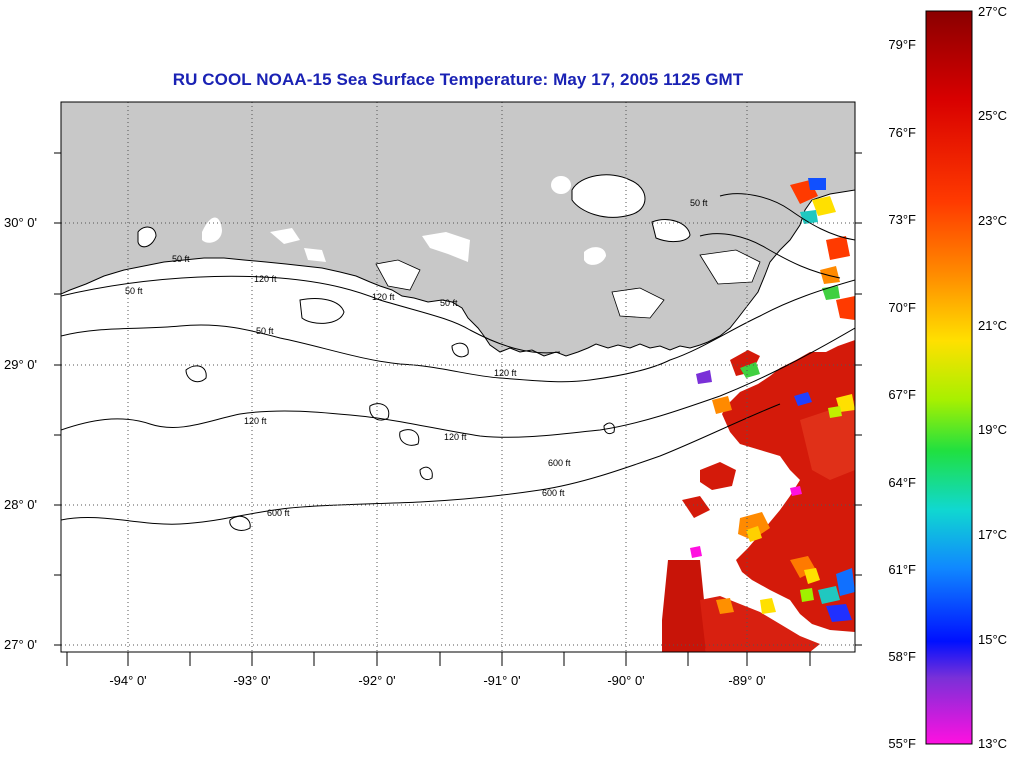  What do you see at coordinates (128, 680) in the screenshot?
I see `longitude-label: -94° 0'` at bounding box center [128, 680].